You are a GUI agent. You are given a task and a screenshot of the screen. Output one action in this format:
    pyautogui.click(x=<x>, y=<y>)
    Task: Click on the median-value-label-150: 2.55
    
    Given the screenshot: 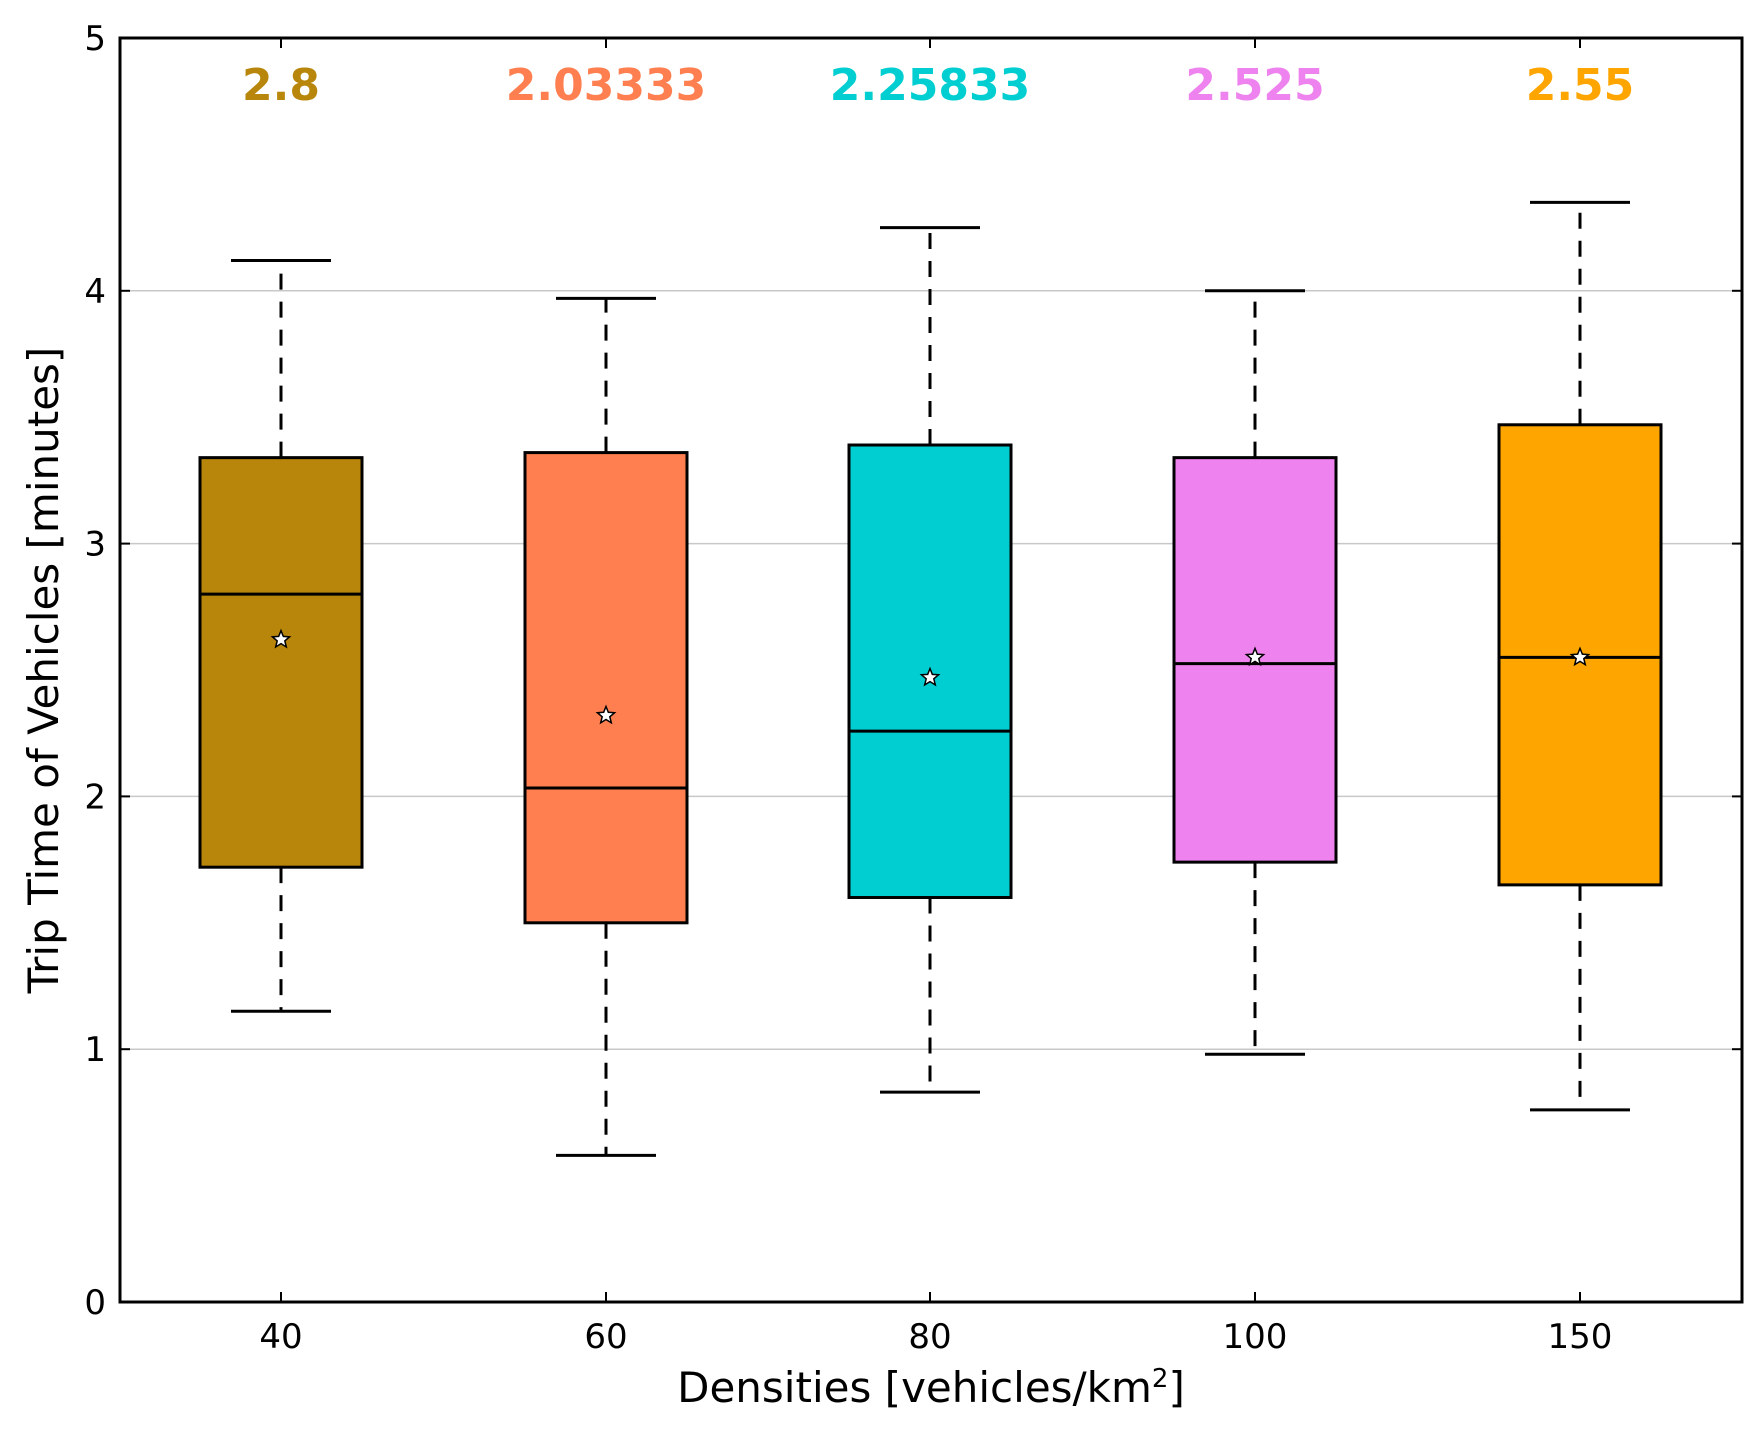 What is the action you would take?
    pyautogui.click(x=1580, y=85)
    